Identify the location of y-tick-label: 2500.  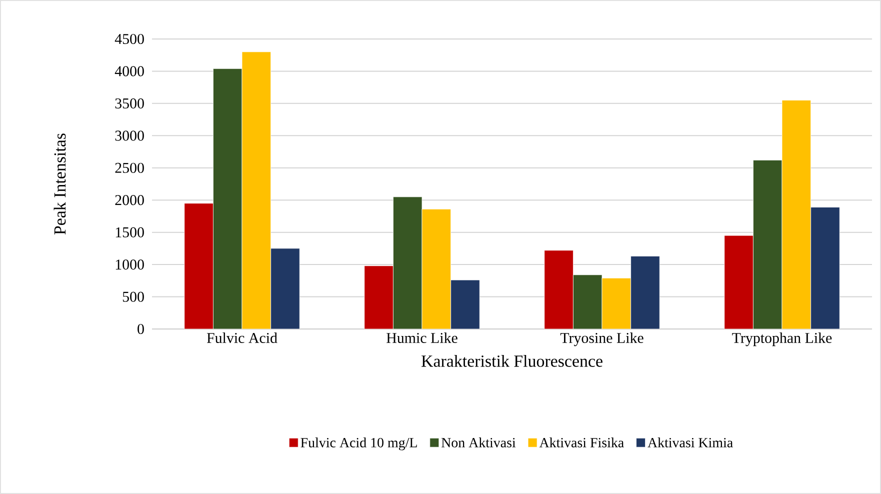
(129, 167).